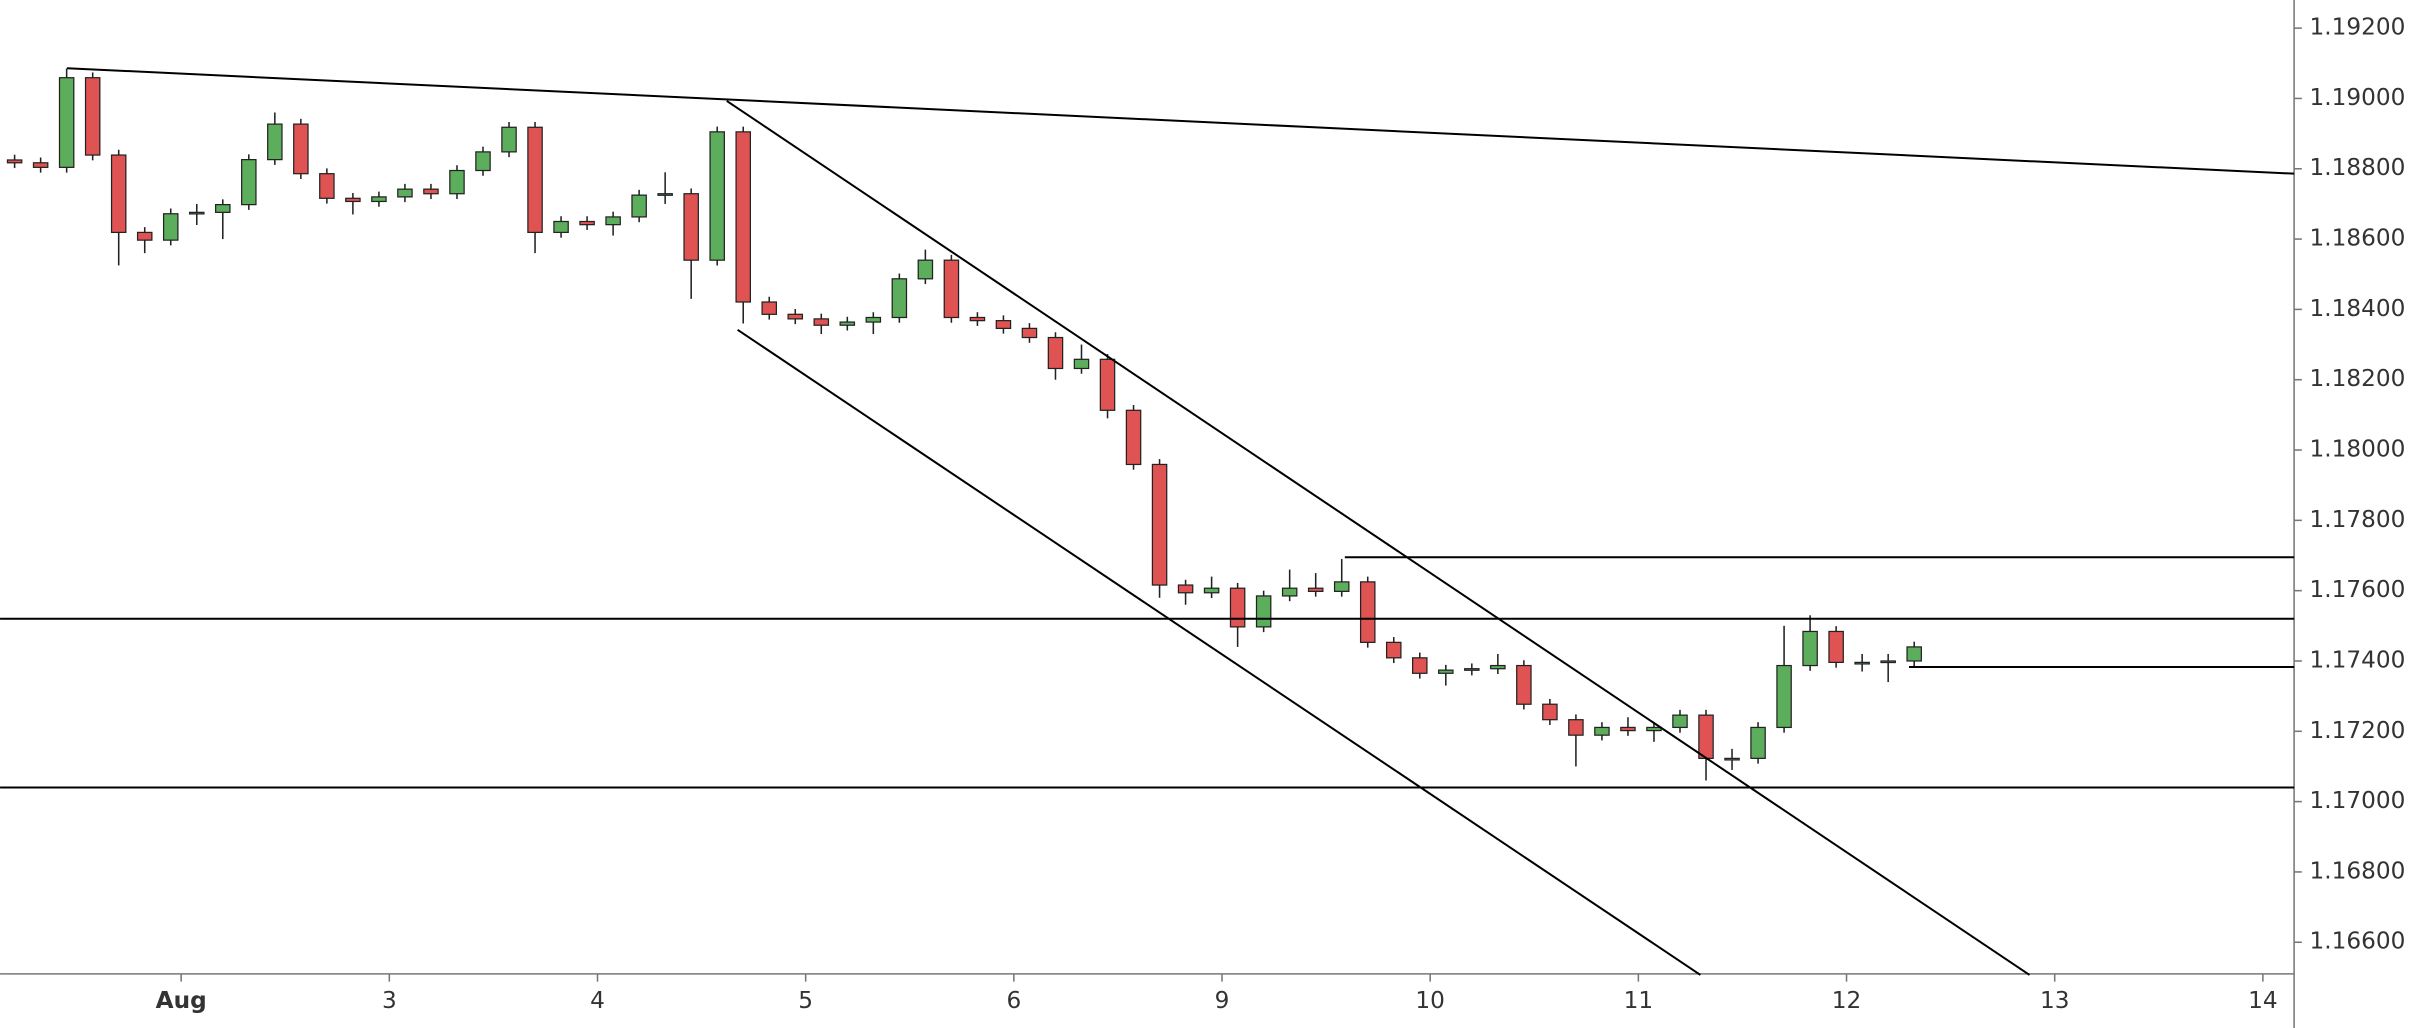 This screenshot has height=1028, width=2424. Describe the element at coordinates (1180, 121) in the screenshot. I see `drawn-line` at that location.